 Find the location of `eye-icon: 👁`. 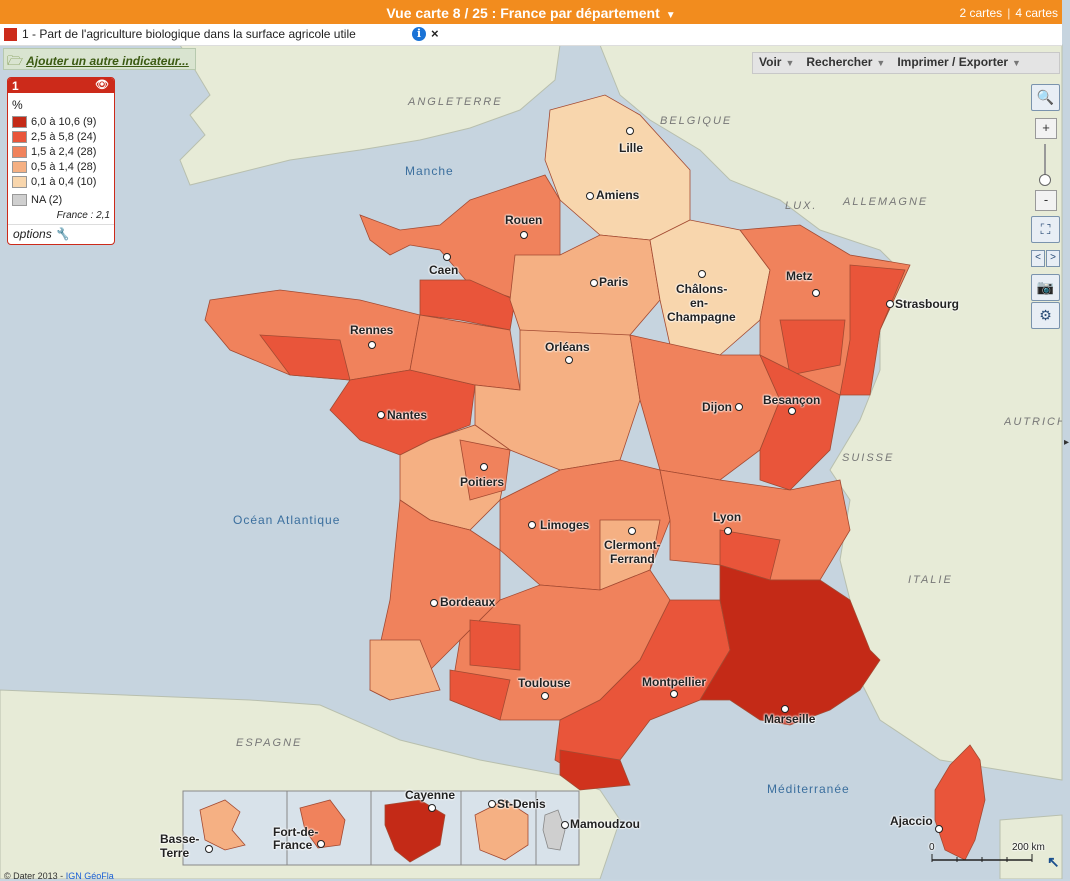

eye-icon: 👁 is located at coordinates (102, 85).